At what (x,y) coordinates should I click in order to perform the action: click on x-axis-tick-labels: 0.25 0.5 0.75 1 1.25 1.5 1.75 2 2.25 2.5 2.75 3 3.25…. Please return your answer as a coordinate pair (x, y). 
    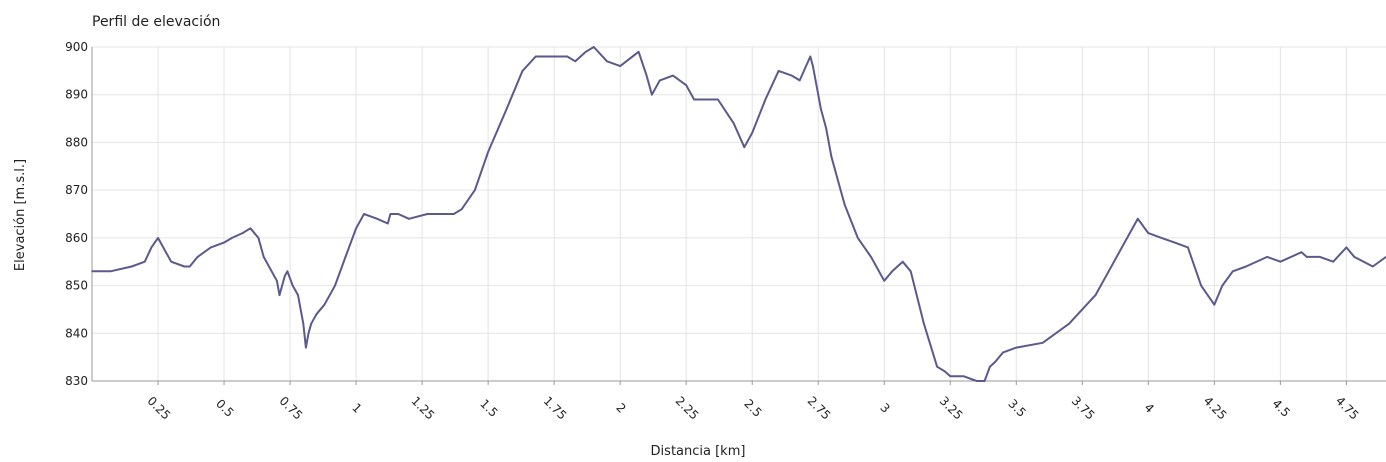
    Looking at the image, I should click on (752, 408).